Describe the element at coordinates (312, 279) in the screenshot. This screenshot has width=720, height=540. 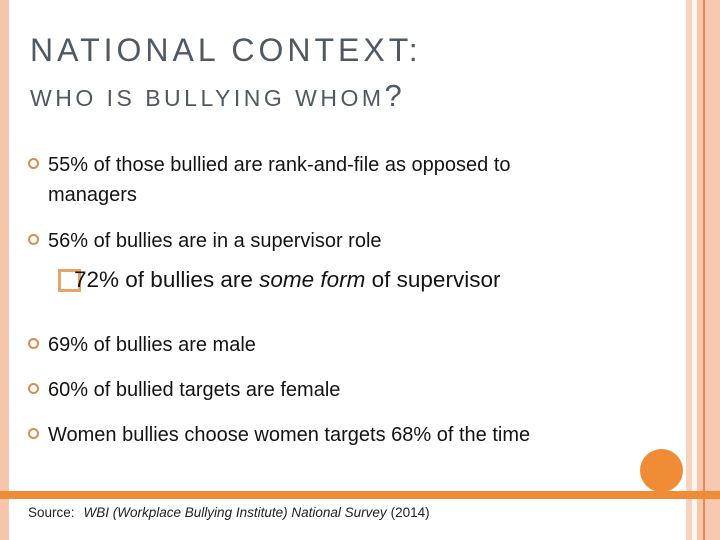
I see `sub-bullet-text-italic: some form` at that location.